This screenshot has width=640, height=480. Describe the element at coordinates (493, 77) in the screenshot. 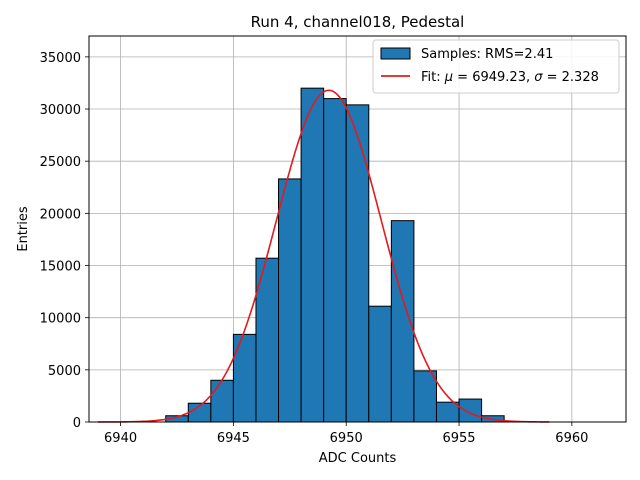

I see `legend-fit-mu-value: = 6949.23,` at that location.